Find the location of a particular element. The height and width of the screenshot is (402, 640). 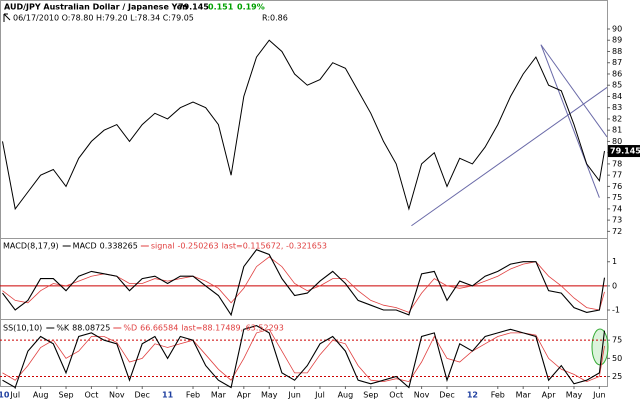

highlight is located at coordinates (600, 347).